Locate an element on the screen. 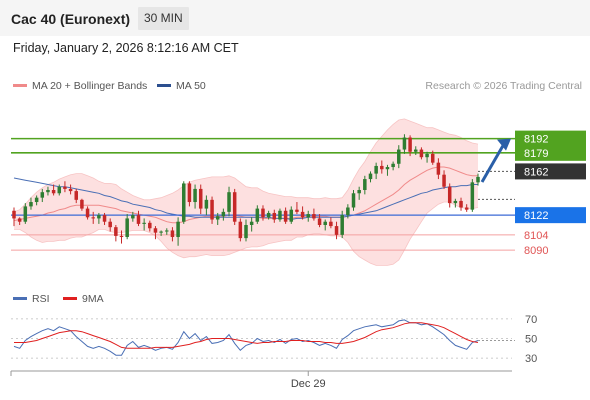 The width and height of the screenshot is (590, 400). header-bar: Cac 40 (Euronext) 30 MIN is located at coordinates (295, 18).